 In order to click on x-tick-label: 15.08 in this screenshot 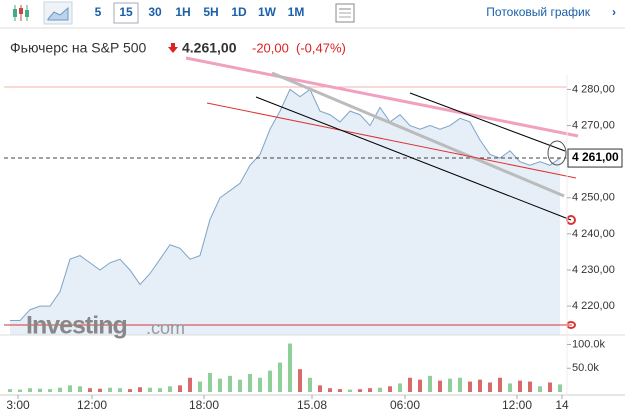, I will do `click(312, 405)`.